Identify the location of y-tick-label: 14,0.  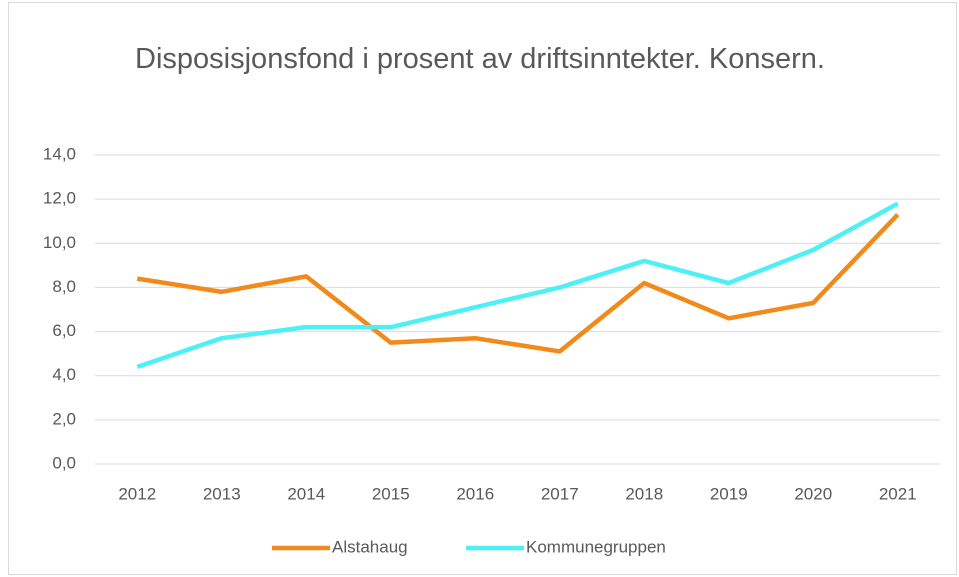
(59, 153).